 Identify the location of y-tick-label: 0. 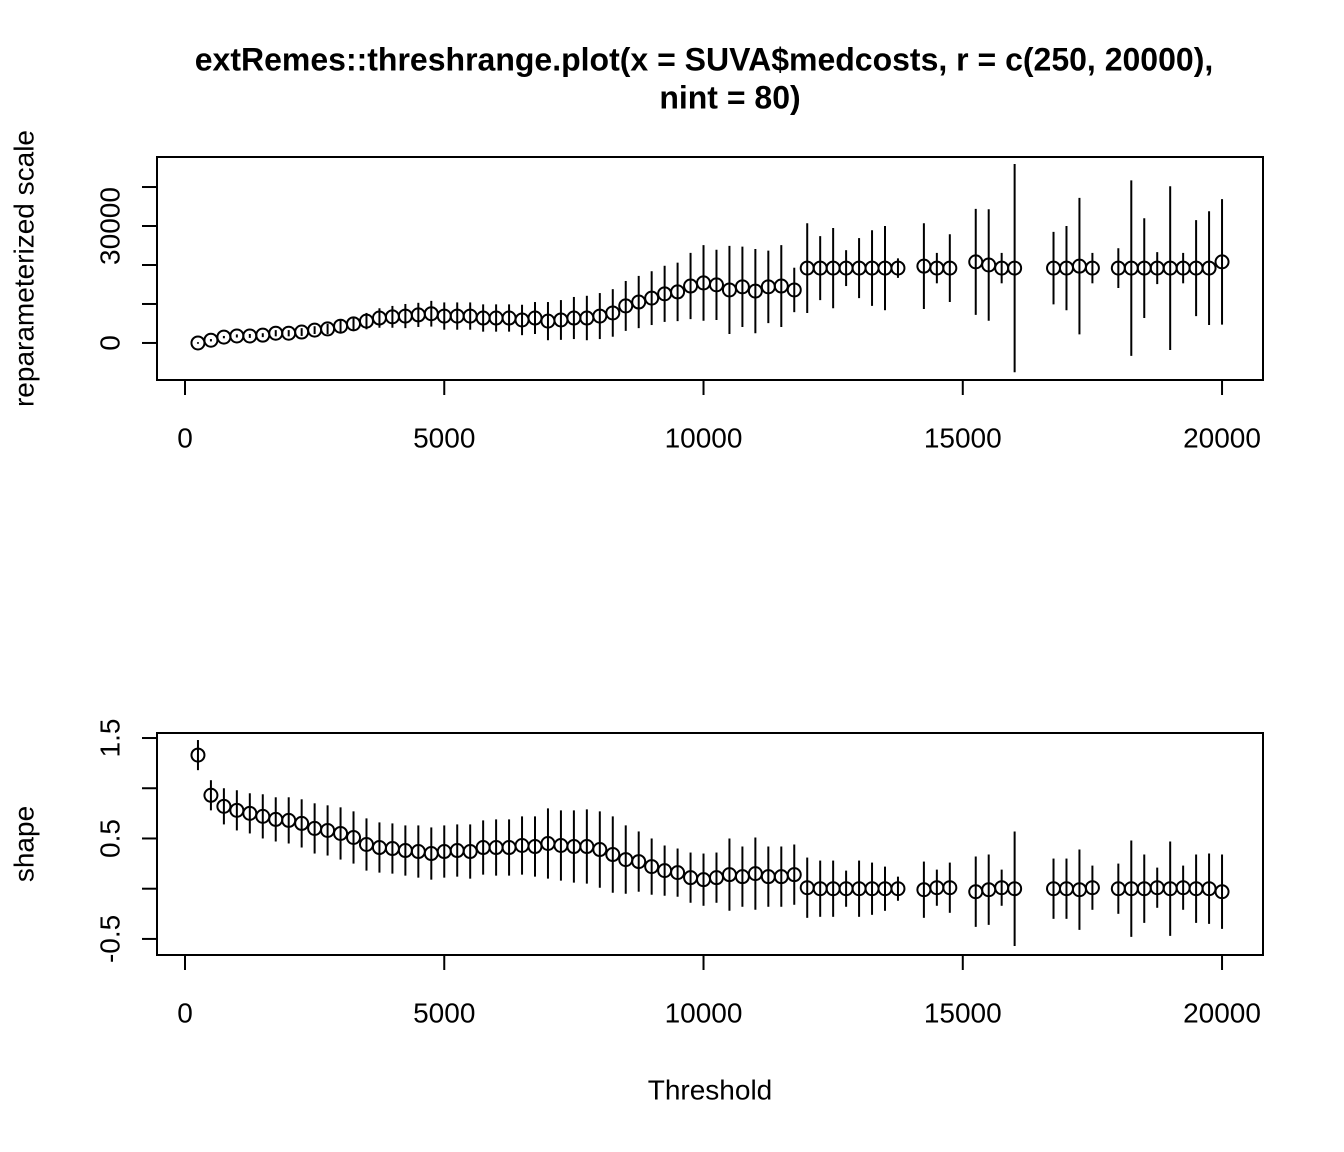
(109, 343).